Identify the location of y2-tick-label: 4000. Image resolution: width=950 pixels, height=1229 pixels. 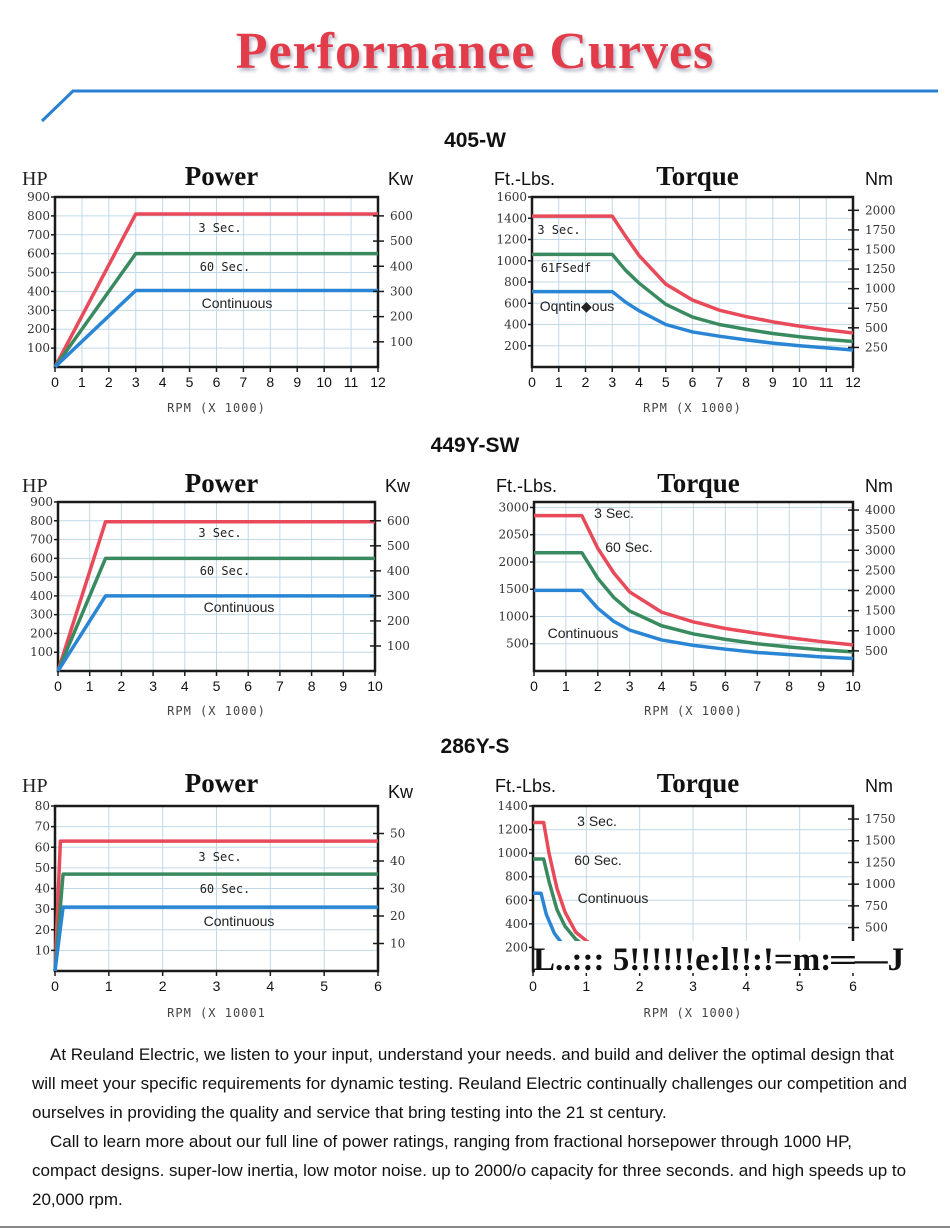
(880, 510).